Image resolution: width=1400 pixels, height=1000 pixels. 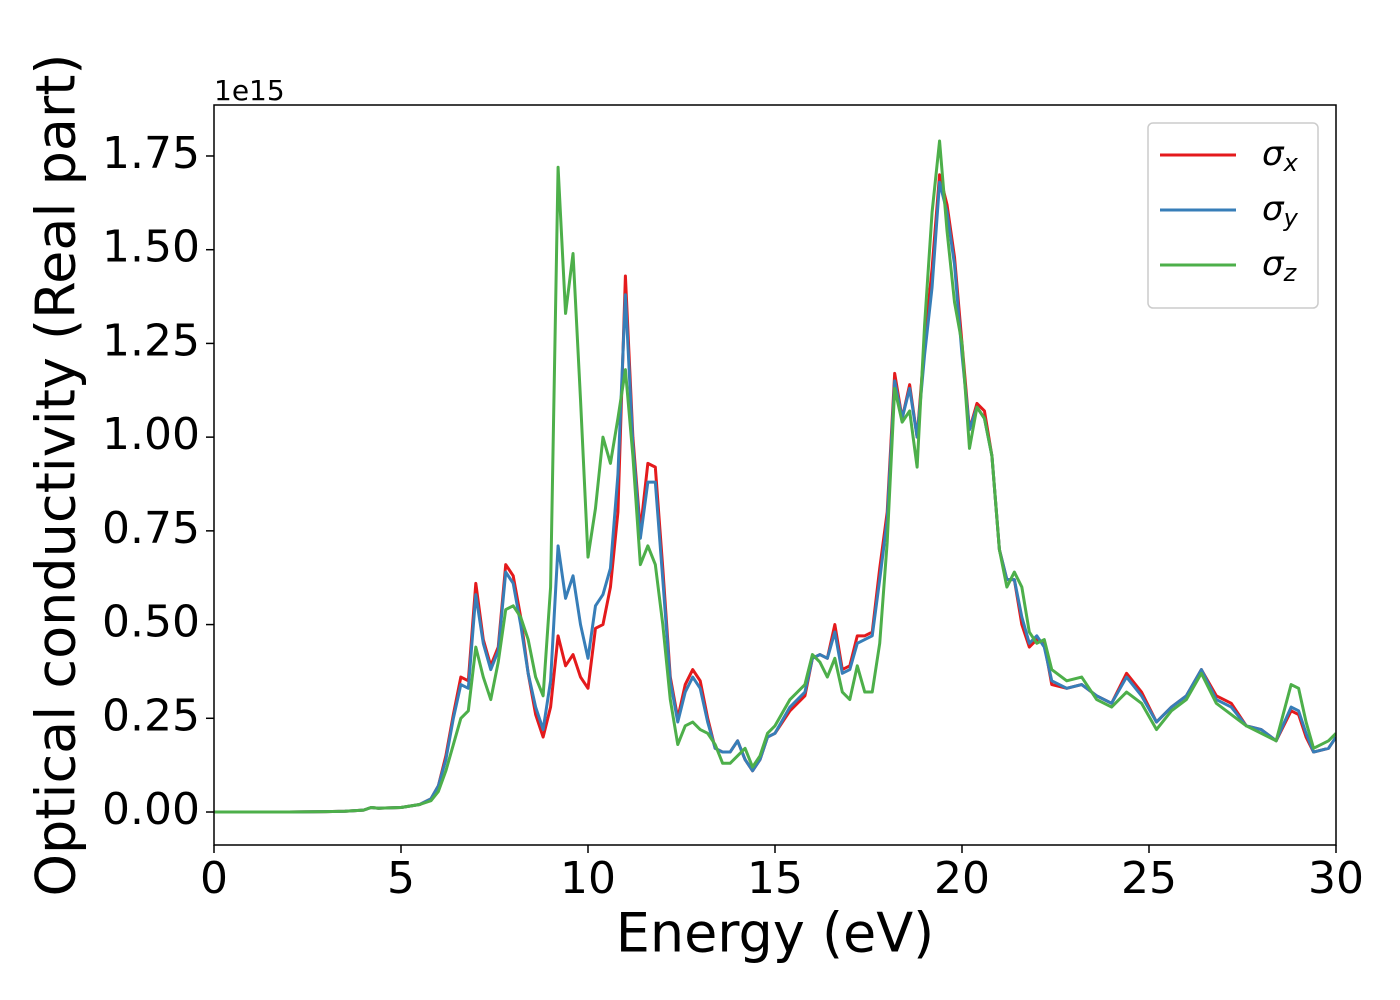 I want to click on y-tick-label: 1.25, so click(x=151, y=340).